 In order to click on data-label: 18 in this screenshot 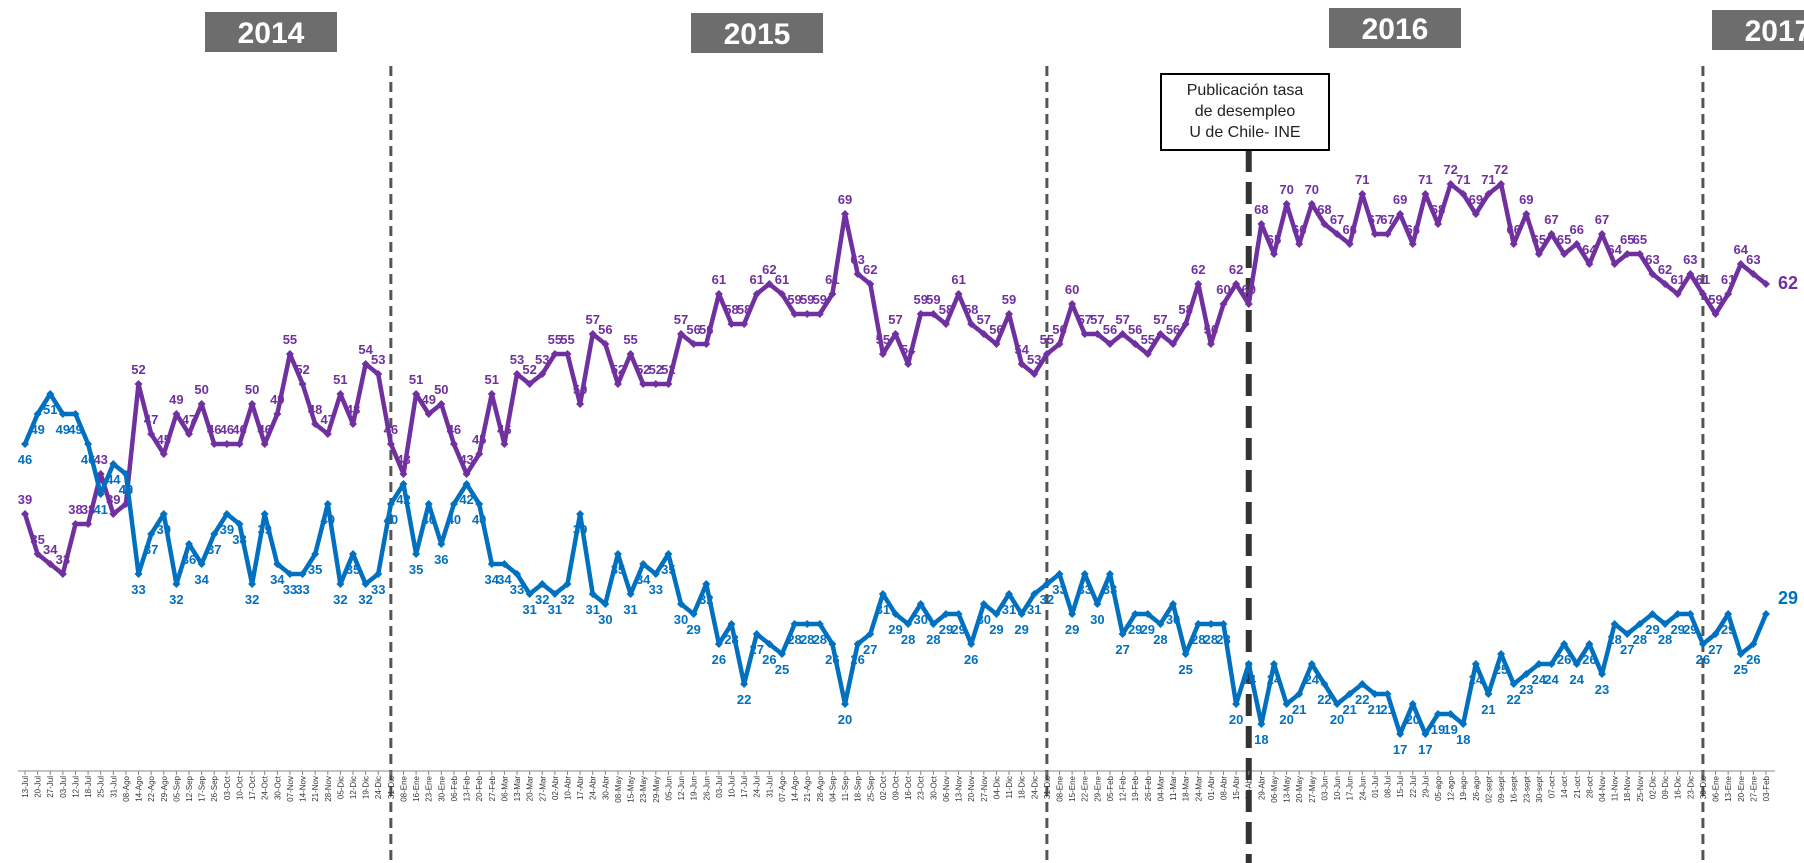, I will do `click(1261, 739)`.